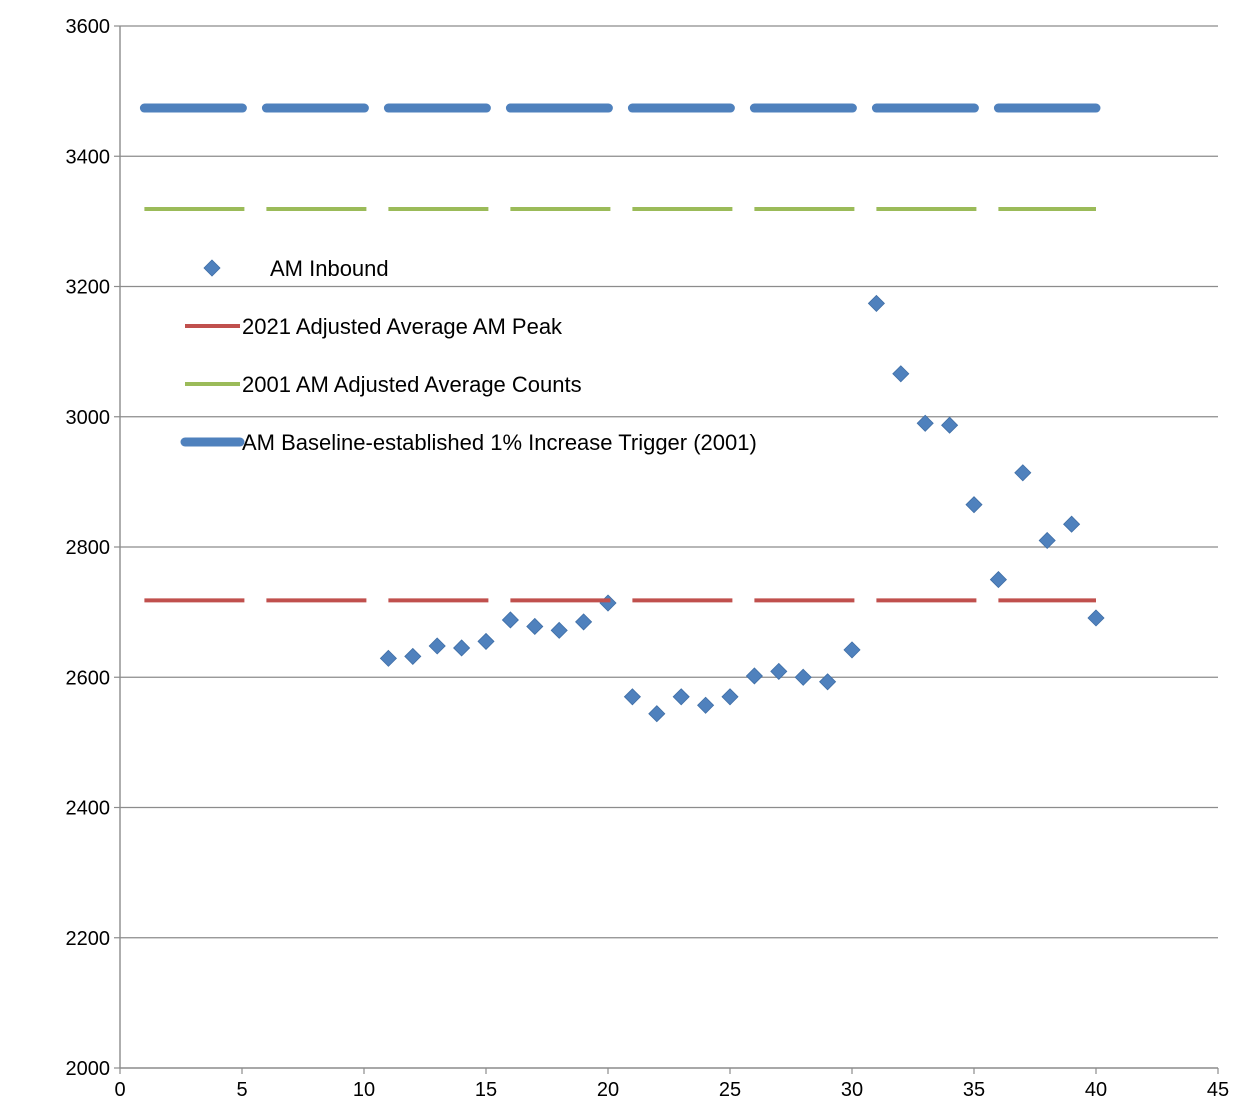 Image resolution: width=1248 pixels, height=1115 pixels. Describe the element at coordinates (88, 678) in the screenshot. I see `y-tick-label-2600: 2600` at that location.